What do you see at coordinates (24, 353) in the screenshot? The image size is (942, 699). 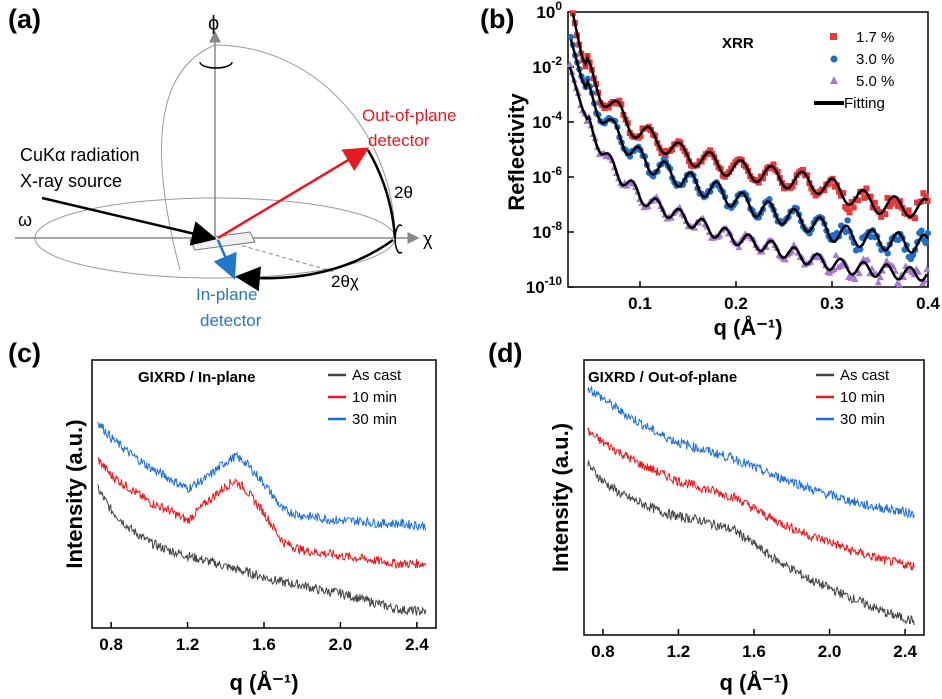 I see `panel-label-c: (c)` at bounding box center [24, 353].